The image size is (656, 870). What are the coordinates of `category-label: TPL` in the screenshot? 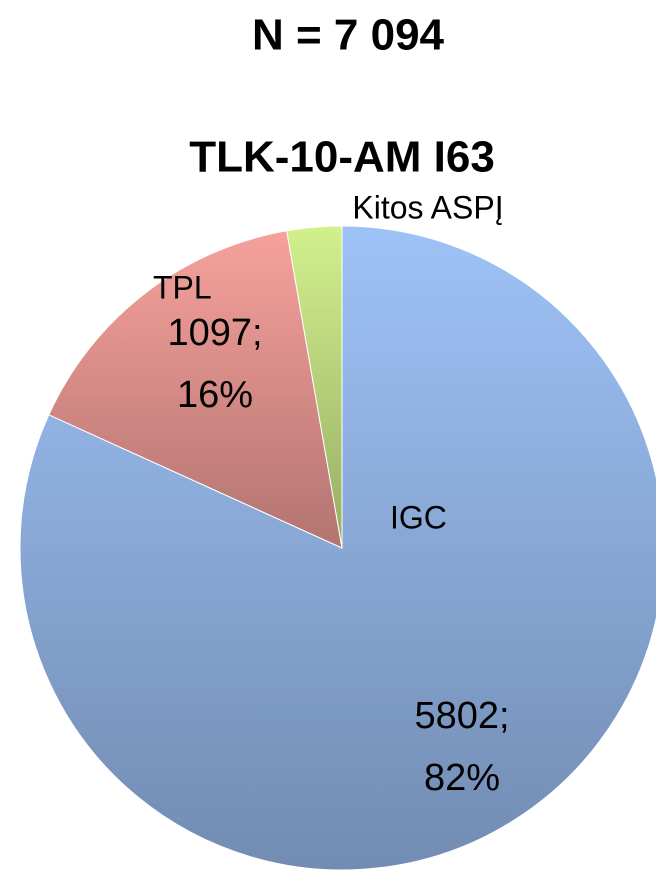 It's located at (182, 287).